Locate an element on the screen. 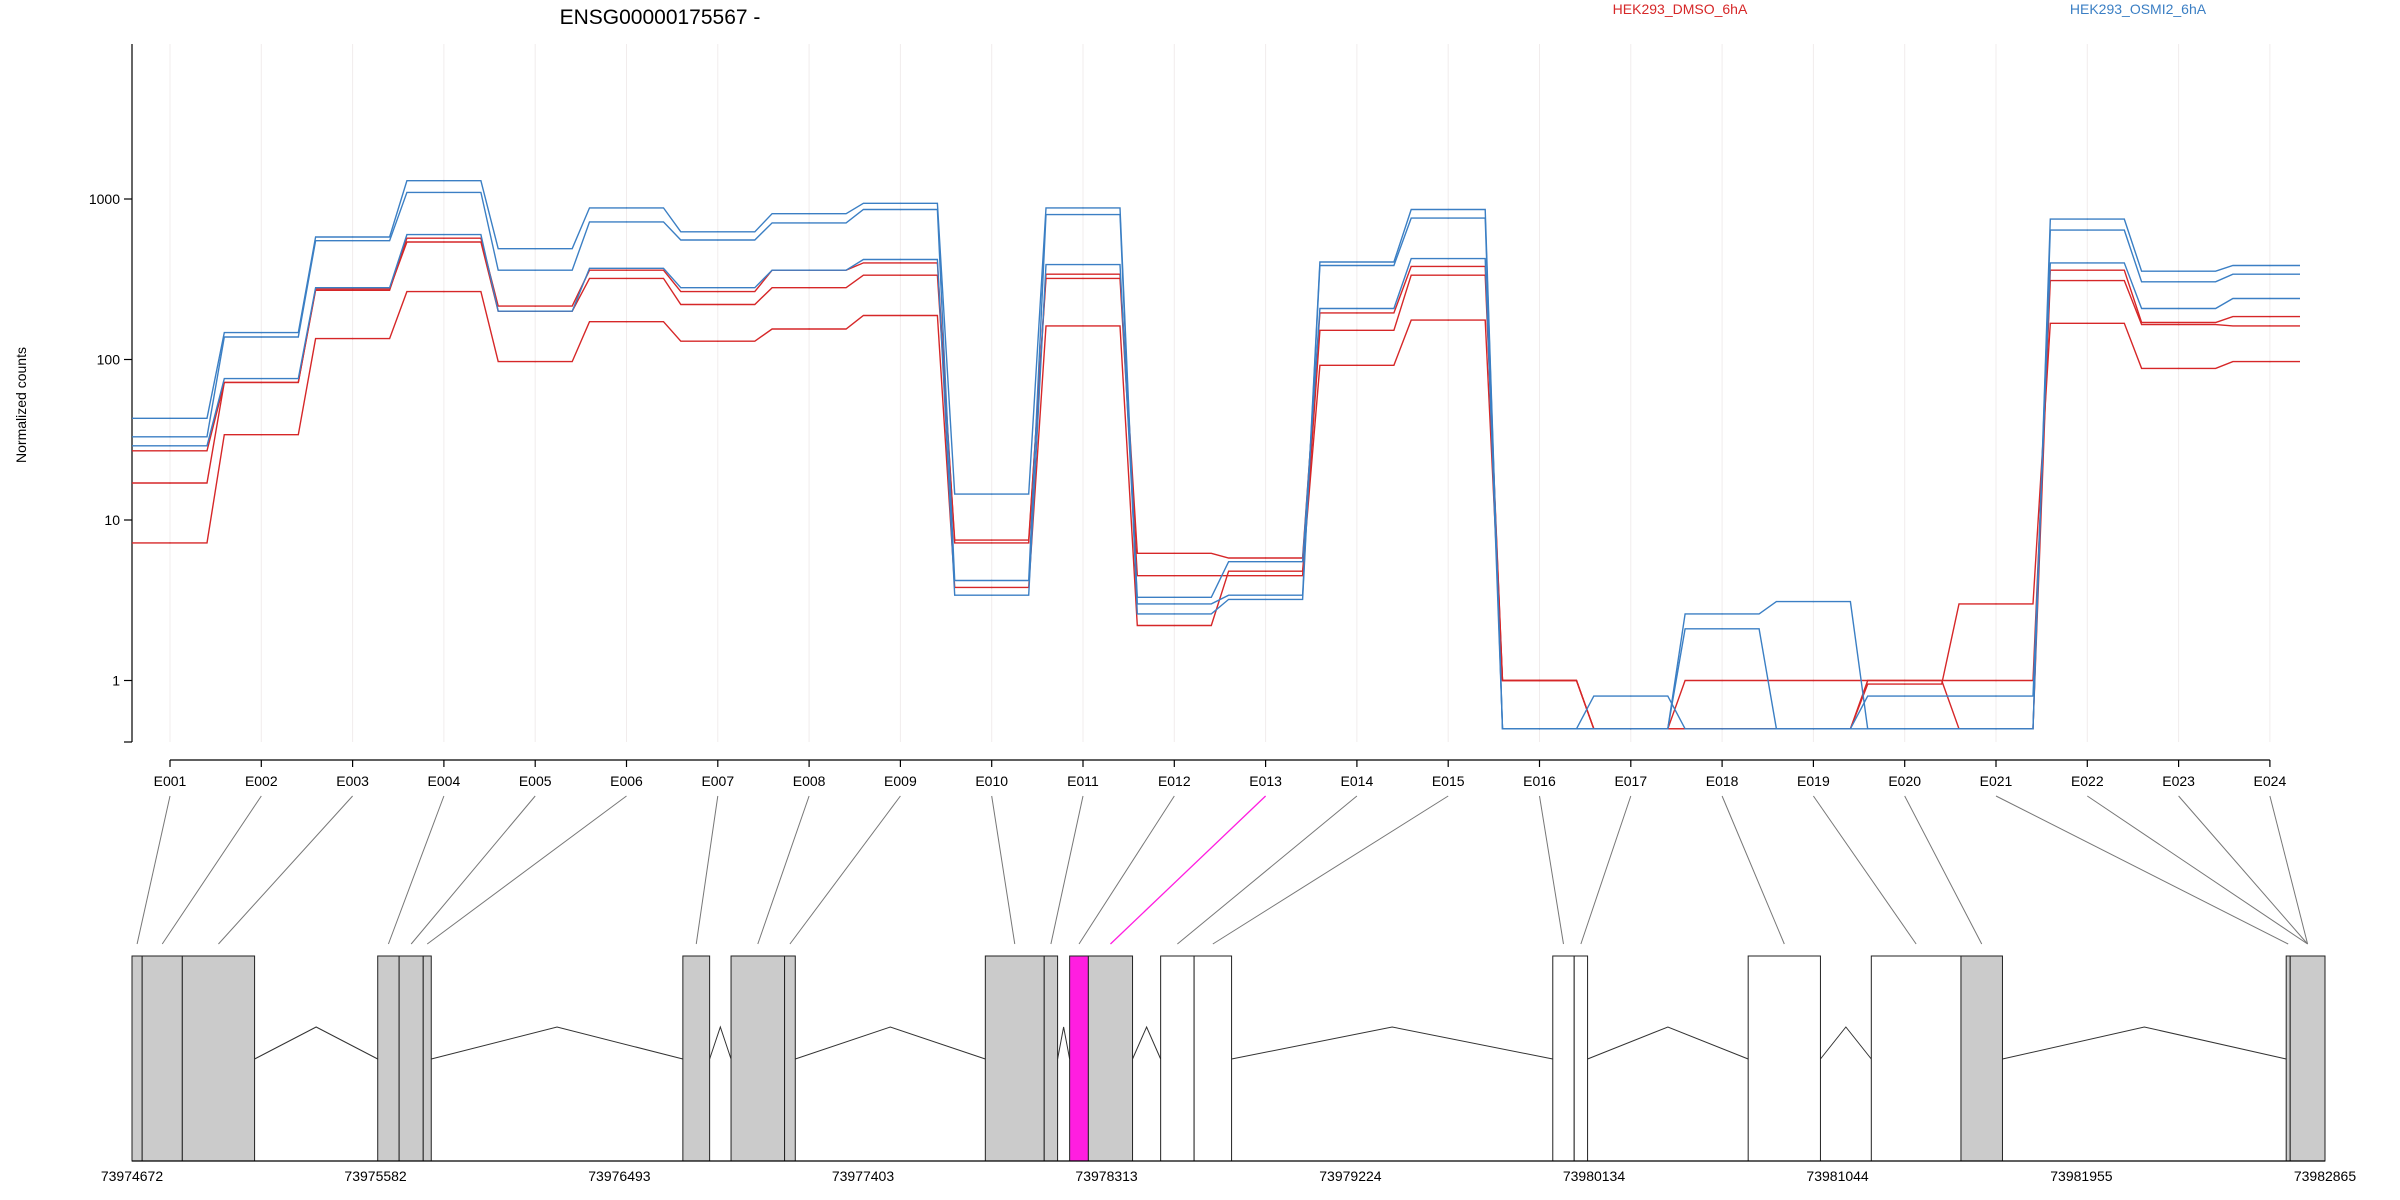  exon-region-E004 is located at coordinates (388, 1058).